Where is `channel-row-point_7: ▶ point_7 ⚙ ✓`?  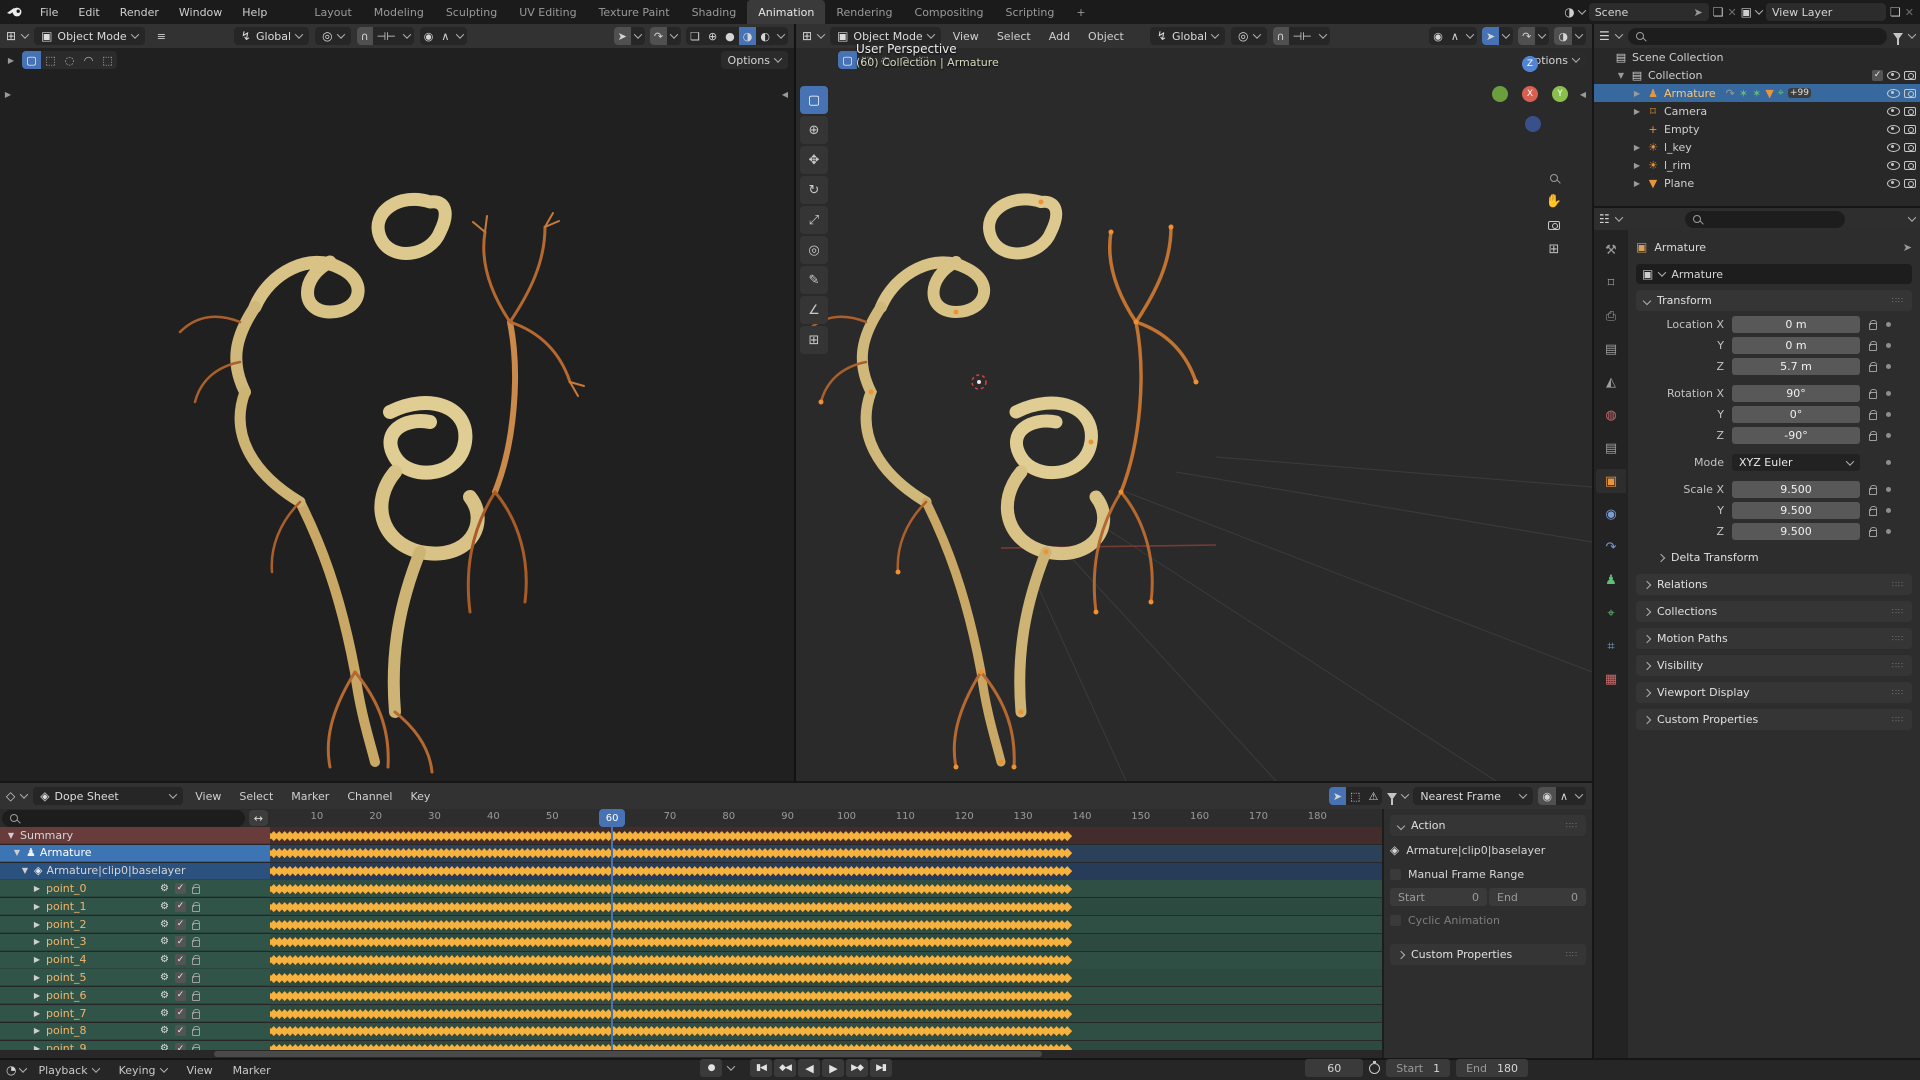 channel-row-point_7: ▶ point_7 ⚙ ✓ is located at coordinates (135, 1013).